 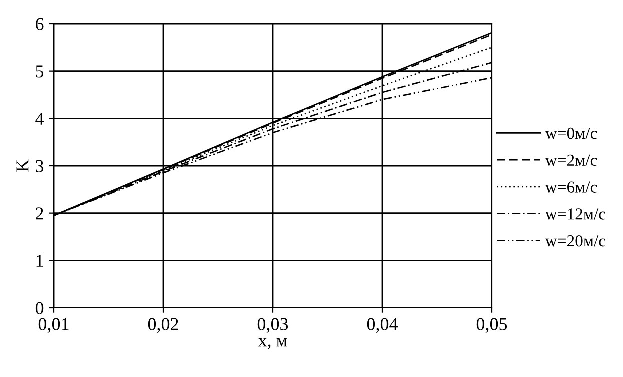 What do you see at coordinates (40, 24) in the screenshot?
I see `y-tick-label: 6` at bounding box center [40, 24].